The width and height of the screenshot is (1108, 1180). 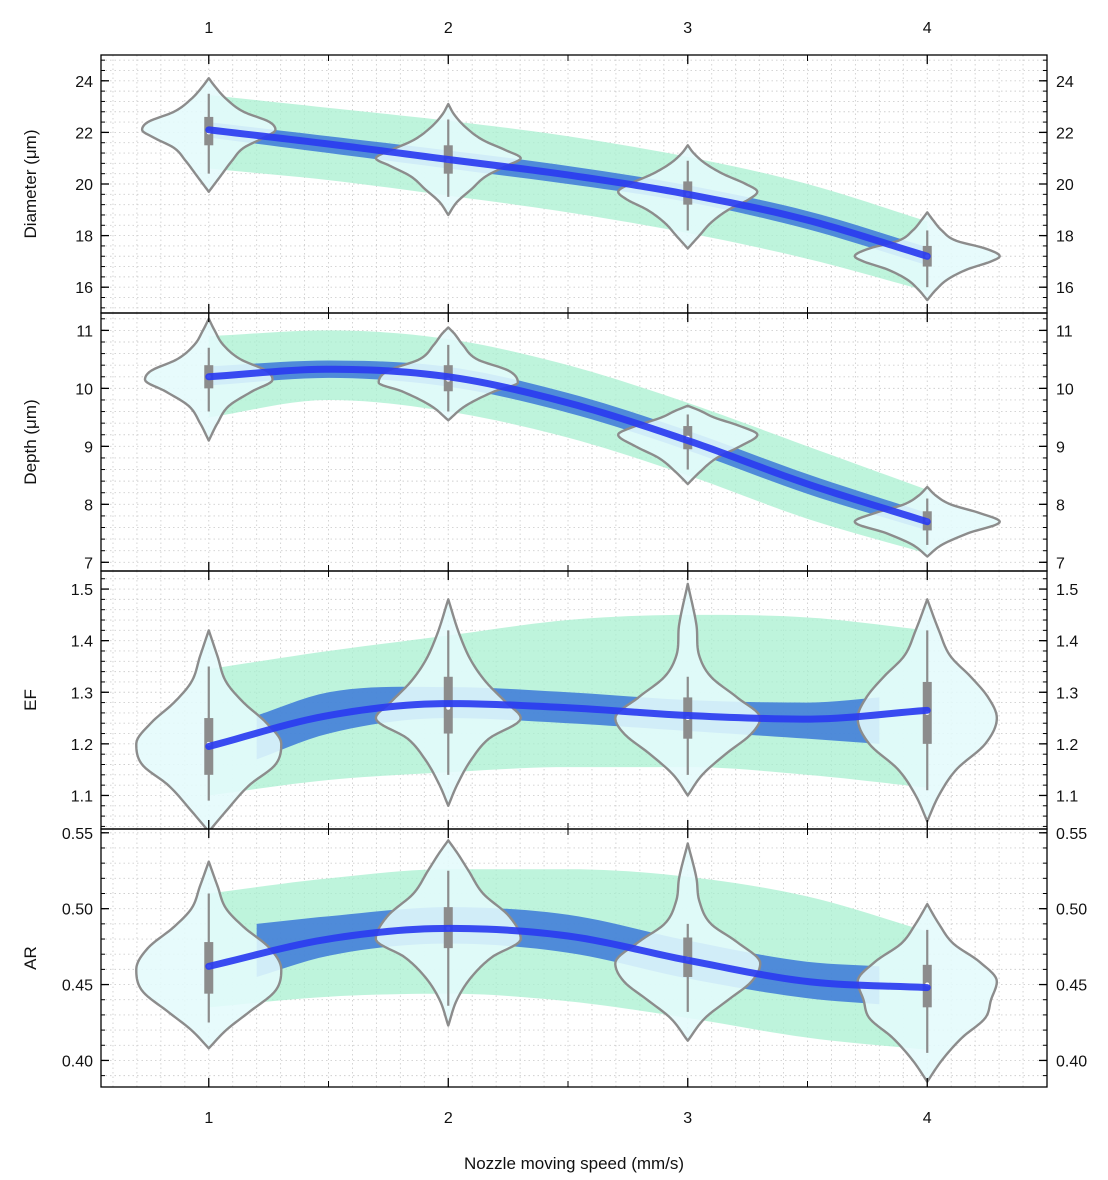 I want to click on panel-1-bands, so click(x=568, y=193).